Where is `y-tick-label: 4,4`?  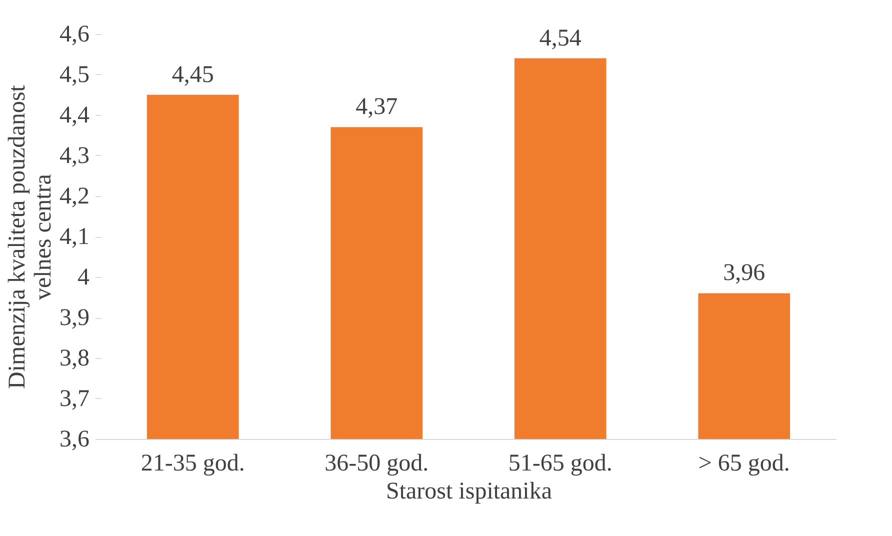
y-tick-label: 4,4 is located at coordinates (75, 115).